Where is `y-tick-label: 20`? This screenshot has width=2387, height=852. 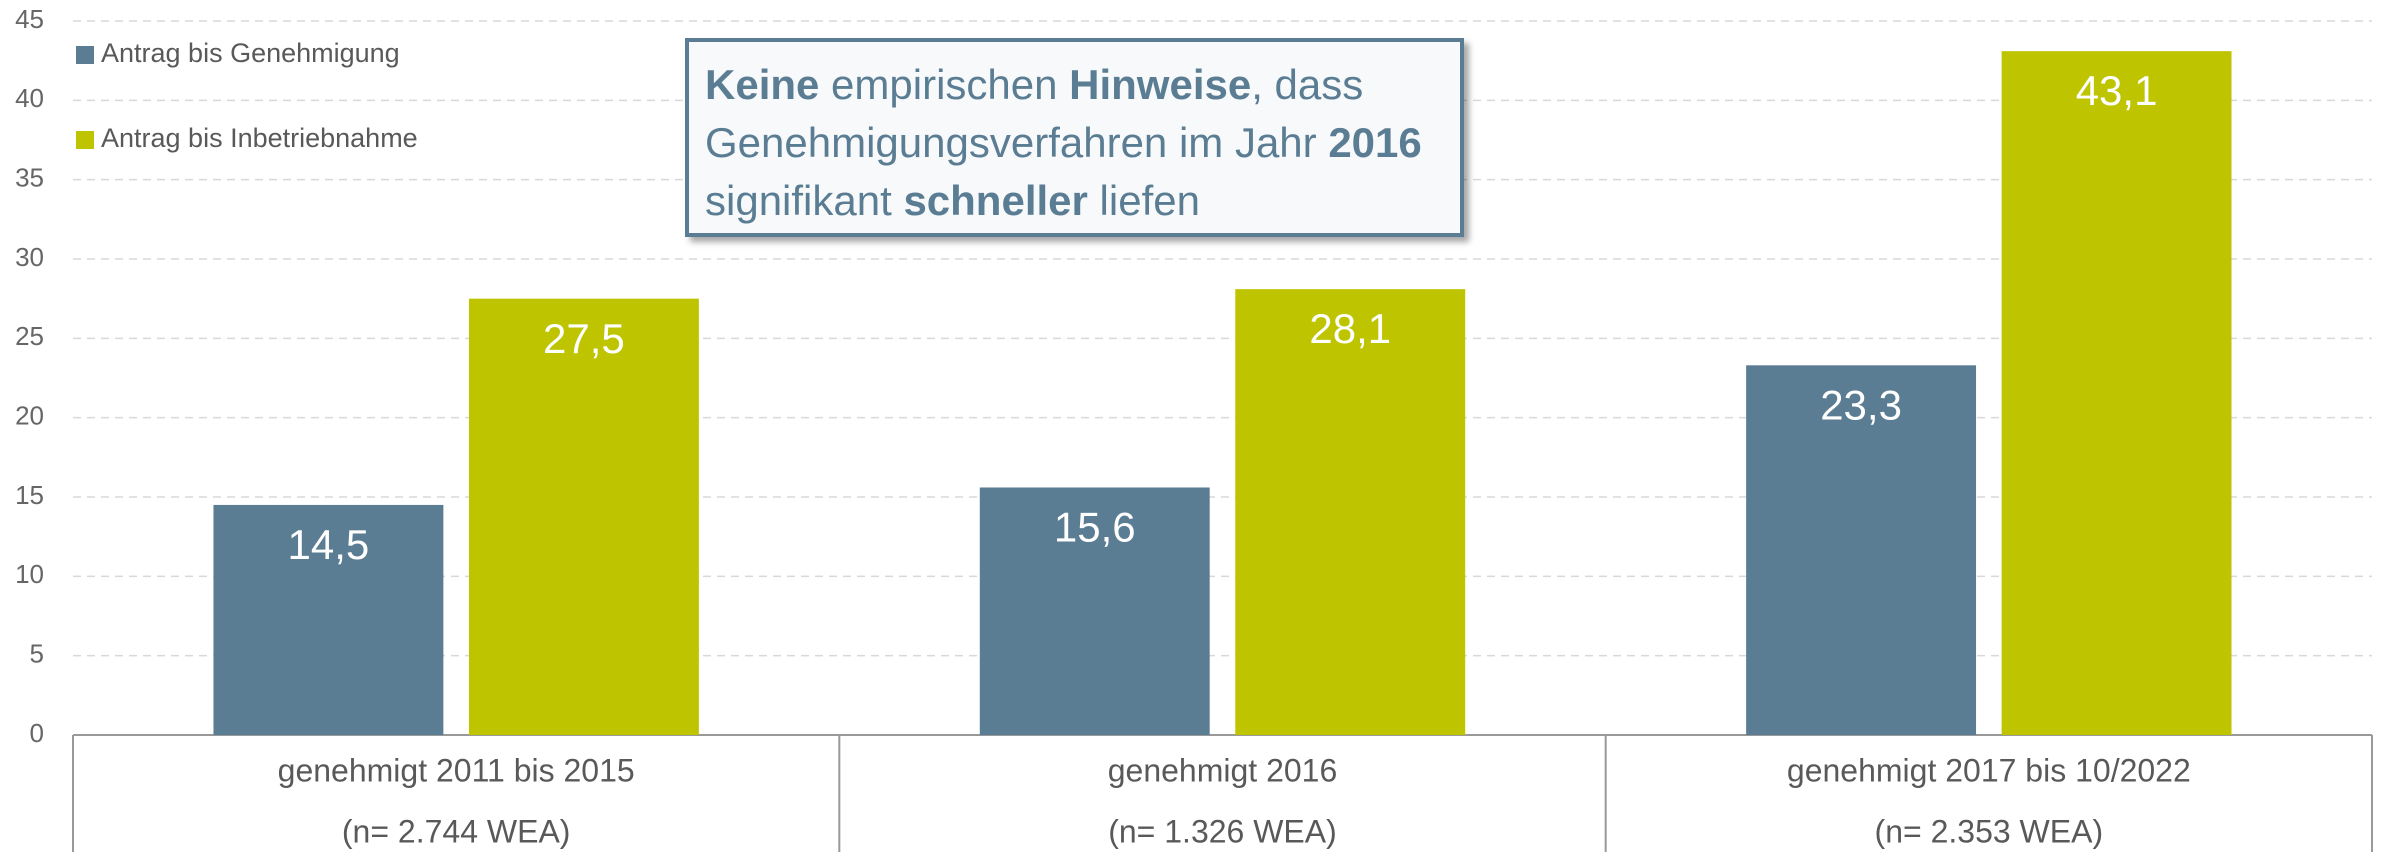 y-tick-label: 20 is located at coordinates (29, 416).